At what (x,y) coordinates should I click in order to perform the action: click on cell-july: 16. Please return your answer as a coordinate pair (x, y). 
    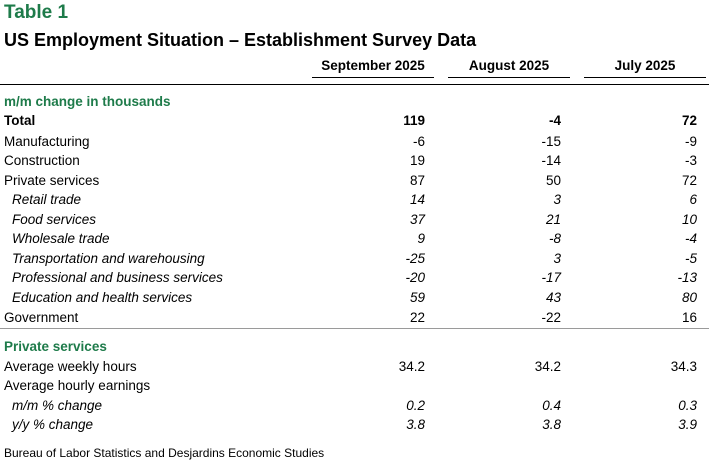
    Looking at the image, I should click on (689, 317).